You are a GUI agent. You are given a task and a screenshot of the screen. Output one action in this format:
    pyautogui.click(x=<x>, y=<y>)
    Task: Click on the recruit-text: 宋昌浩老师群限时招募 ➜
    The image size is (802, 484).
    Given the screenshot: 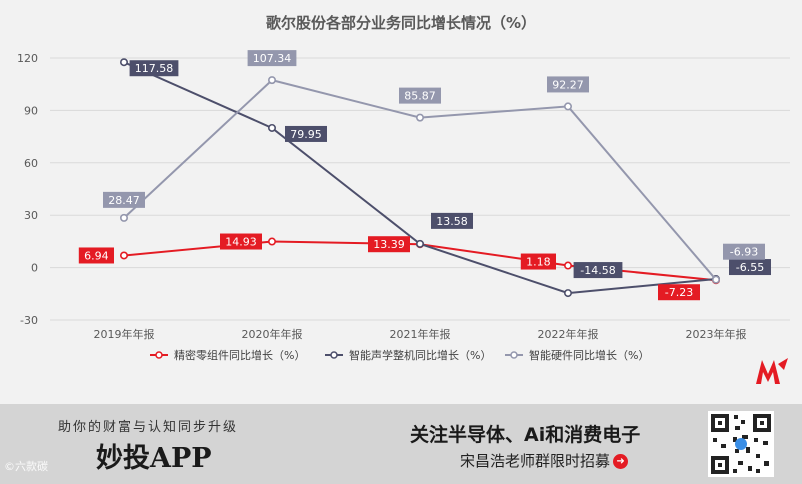 What is the action you would take?
    pyautogui.click(x=544, y=460)
    